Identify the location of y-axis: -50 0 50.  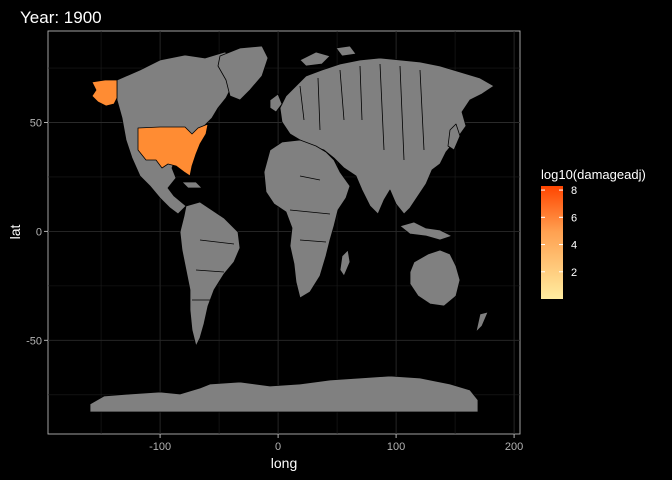
(37, 232).